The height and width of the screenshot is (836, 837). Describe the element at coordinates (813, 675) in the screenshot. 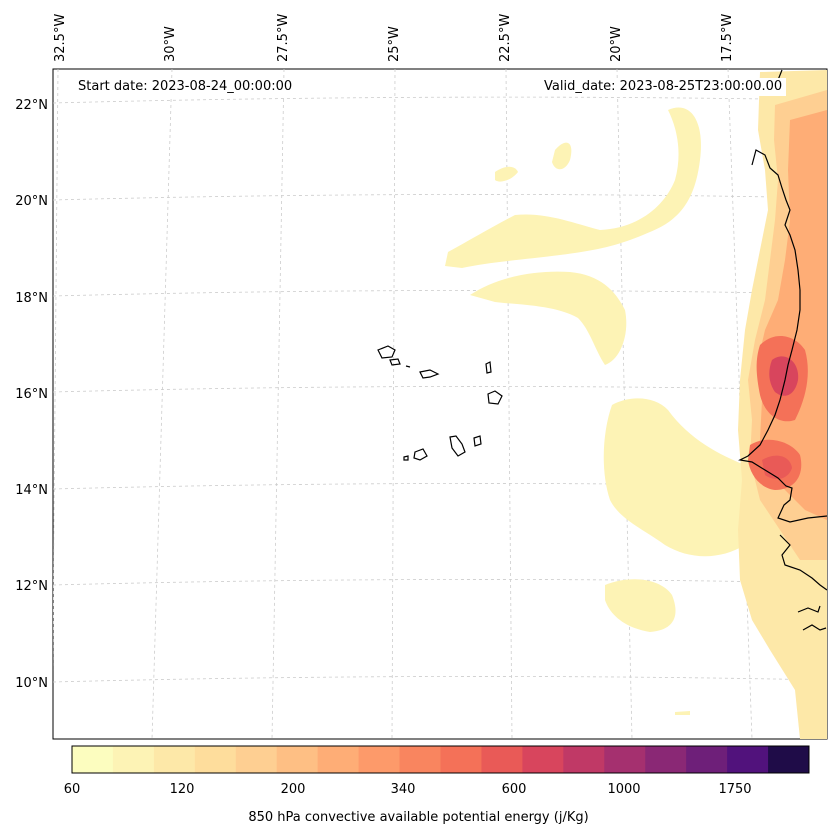

I see `cape-south-coast` at that location.